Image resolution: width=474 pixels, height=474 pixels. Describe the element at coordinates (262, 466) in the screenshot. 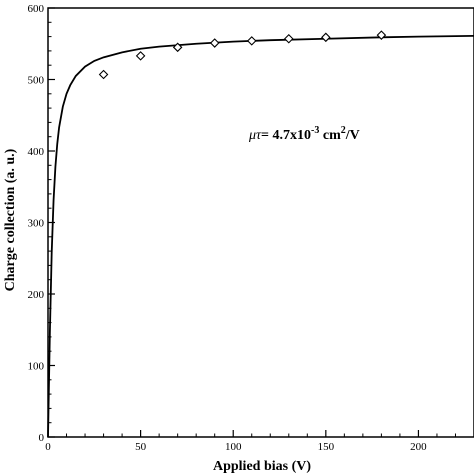

I see `x-axis-title: Applied bias (V)` at that location.